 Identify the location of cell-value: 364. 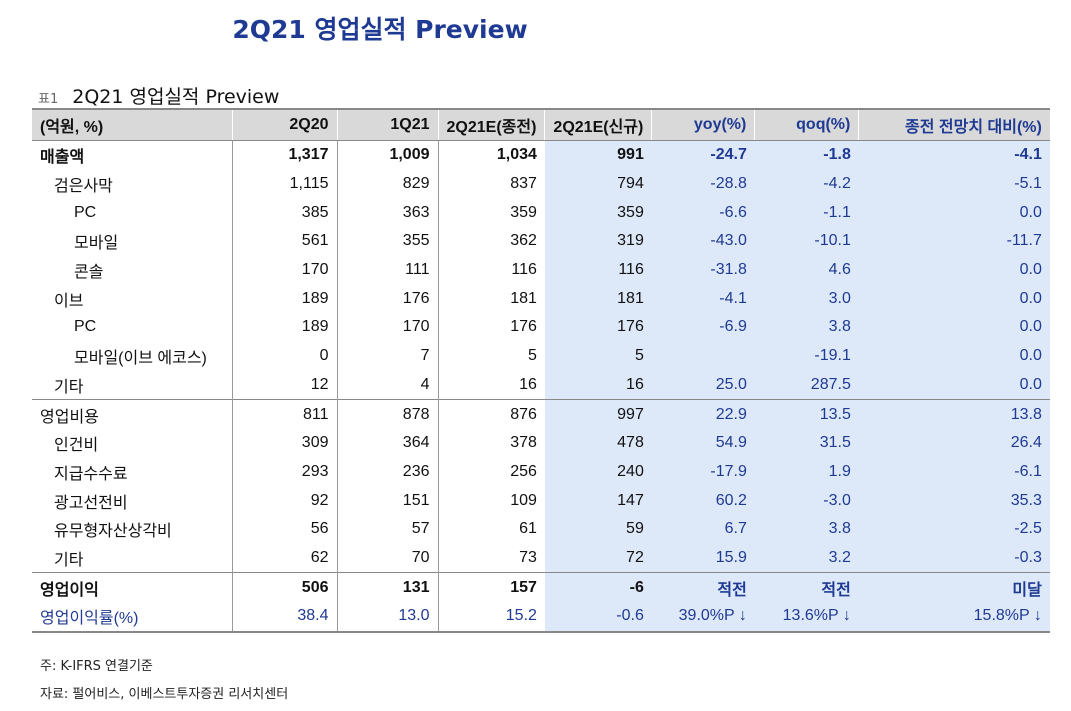
(387, 443).